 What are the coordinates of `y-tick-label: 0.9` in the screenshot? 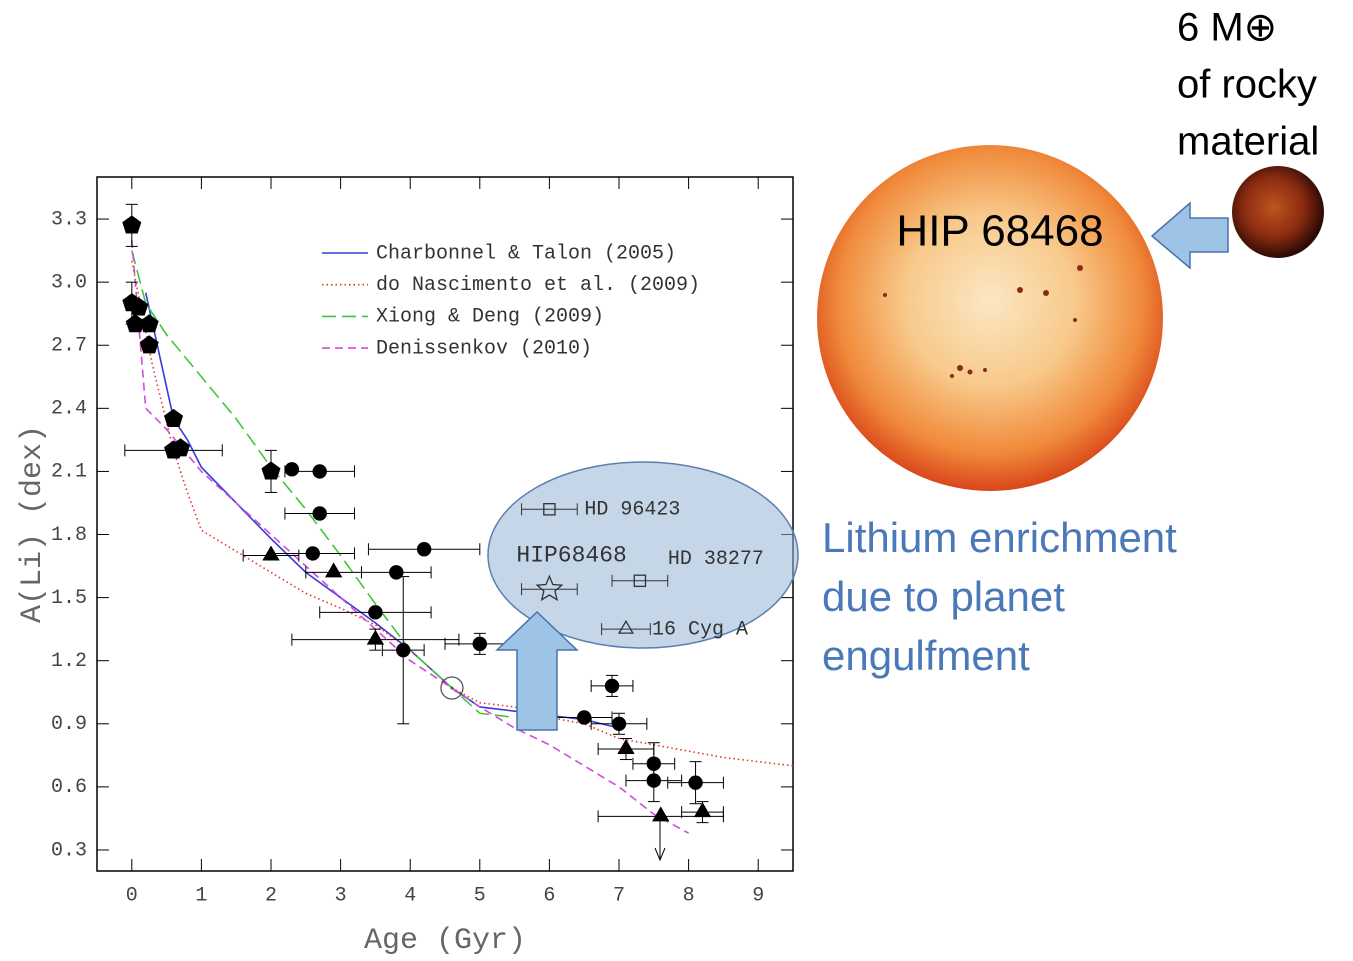 It's located at (69, 724).